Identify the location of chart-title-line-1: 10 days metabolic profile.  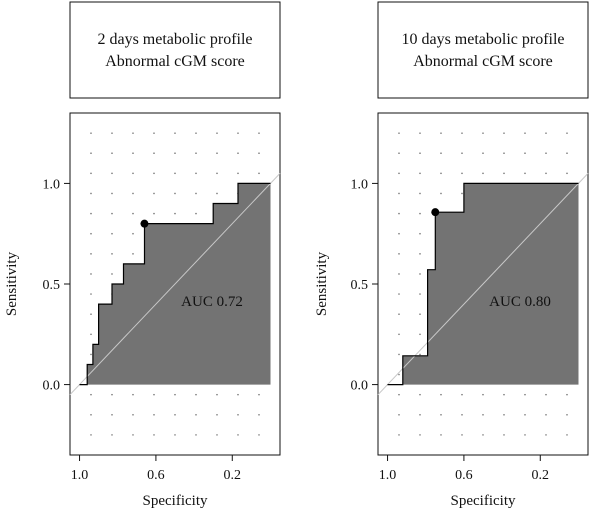
(482, 39).